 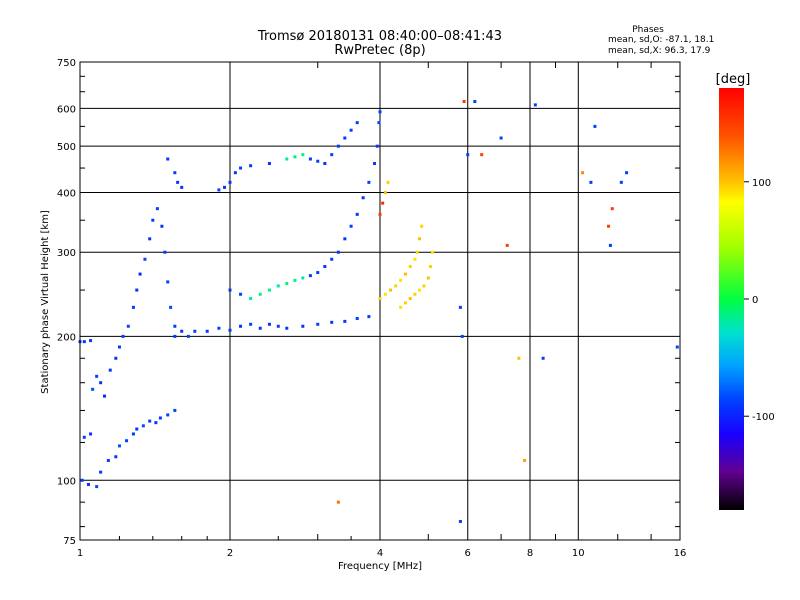 What do you see at coordinates (45, 302) in the screenshot?
I see `y-axis-label: Stationary phase Virtual Height [km]` at bounding box center [45, 302].